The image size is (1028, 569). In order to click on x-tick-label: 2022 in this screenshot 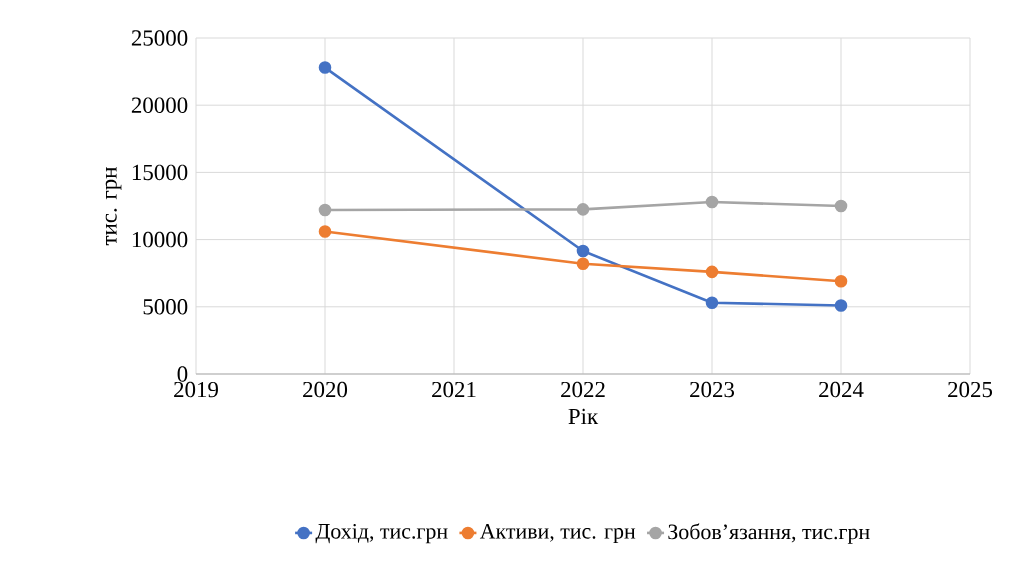, I will do `click(583, 389)`.